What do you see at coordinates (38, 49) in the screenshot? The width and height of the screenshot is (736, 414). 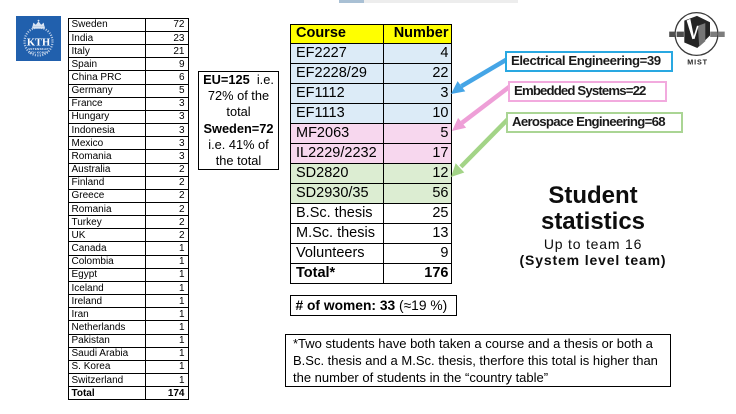 I see `svg-text: VETENSKAP` at bounding box center [38, 49].